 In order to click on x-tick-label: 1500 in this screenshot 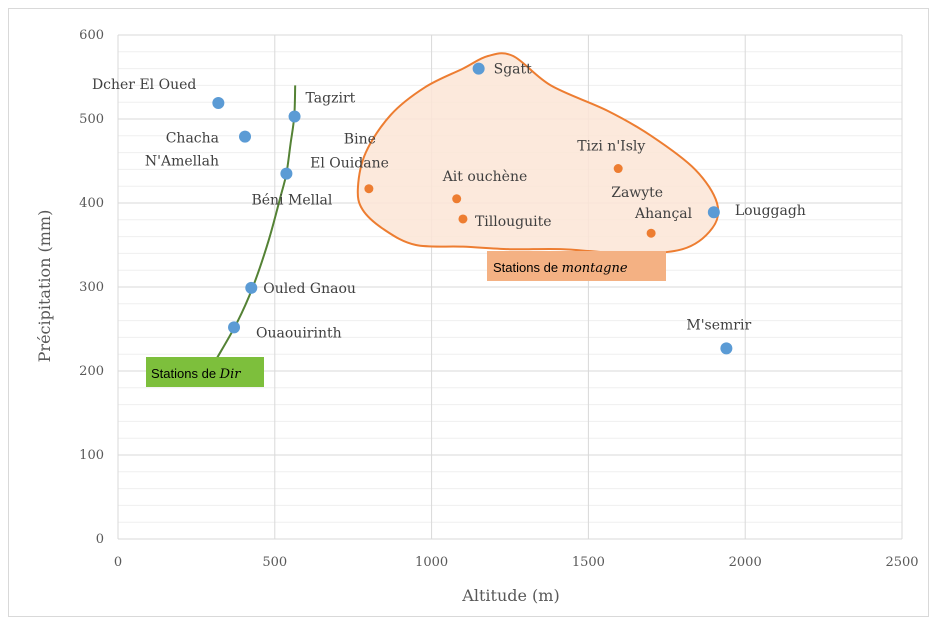, I will do `click(588, 562)`.